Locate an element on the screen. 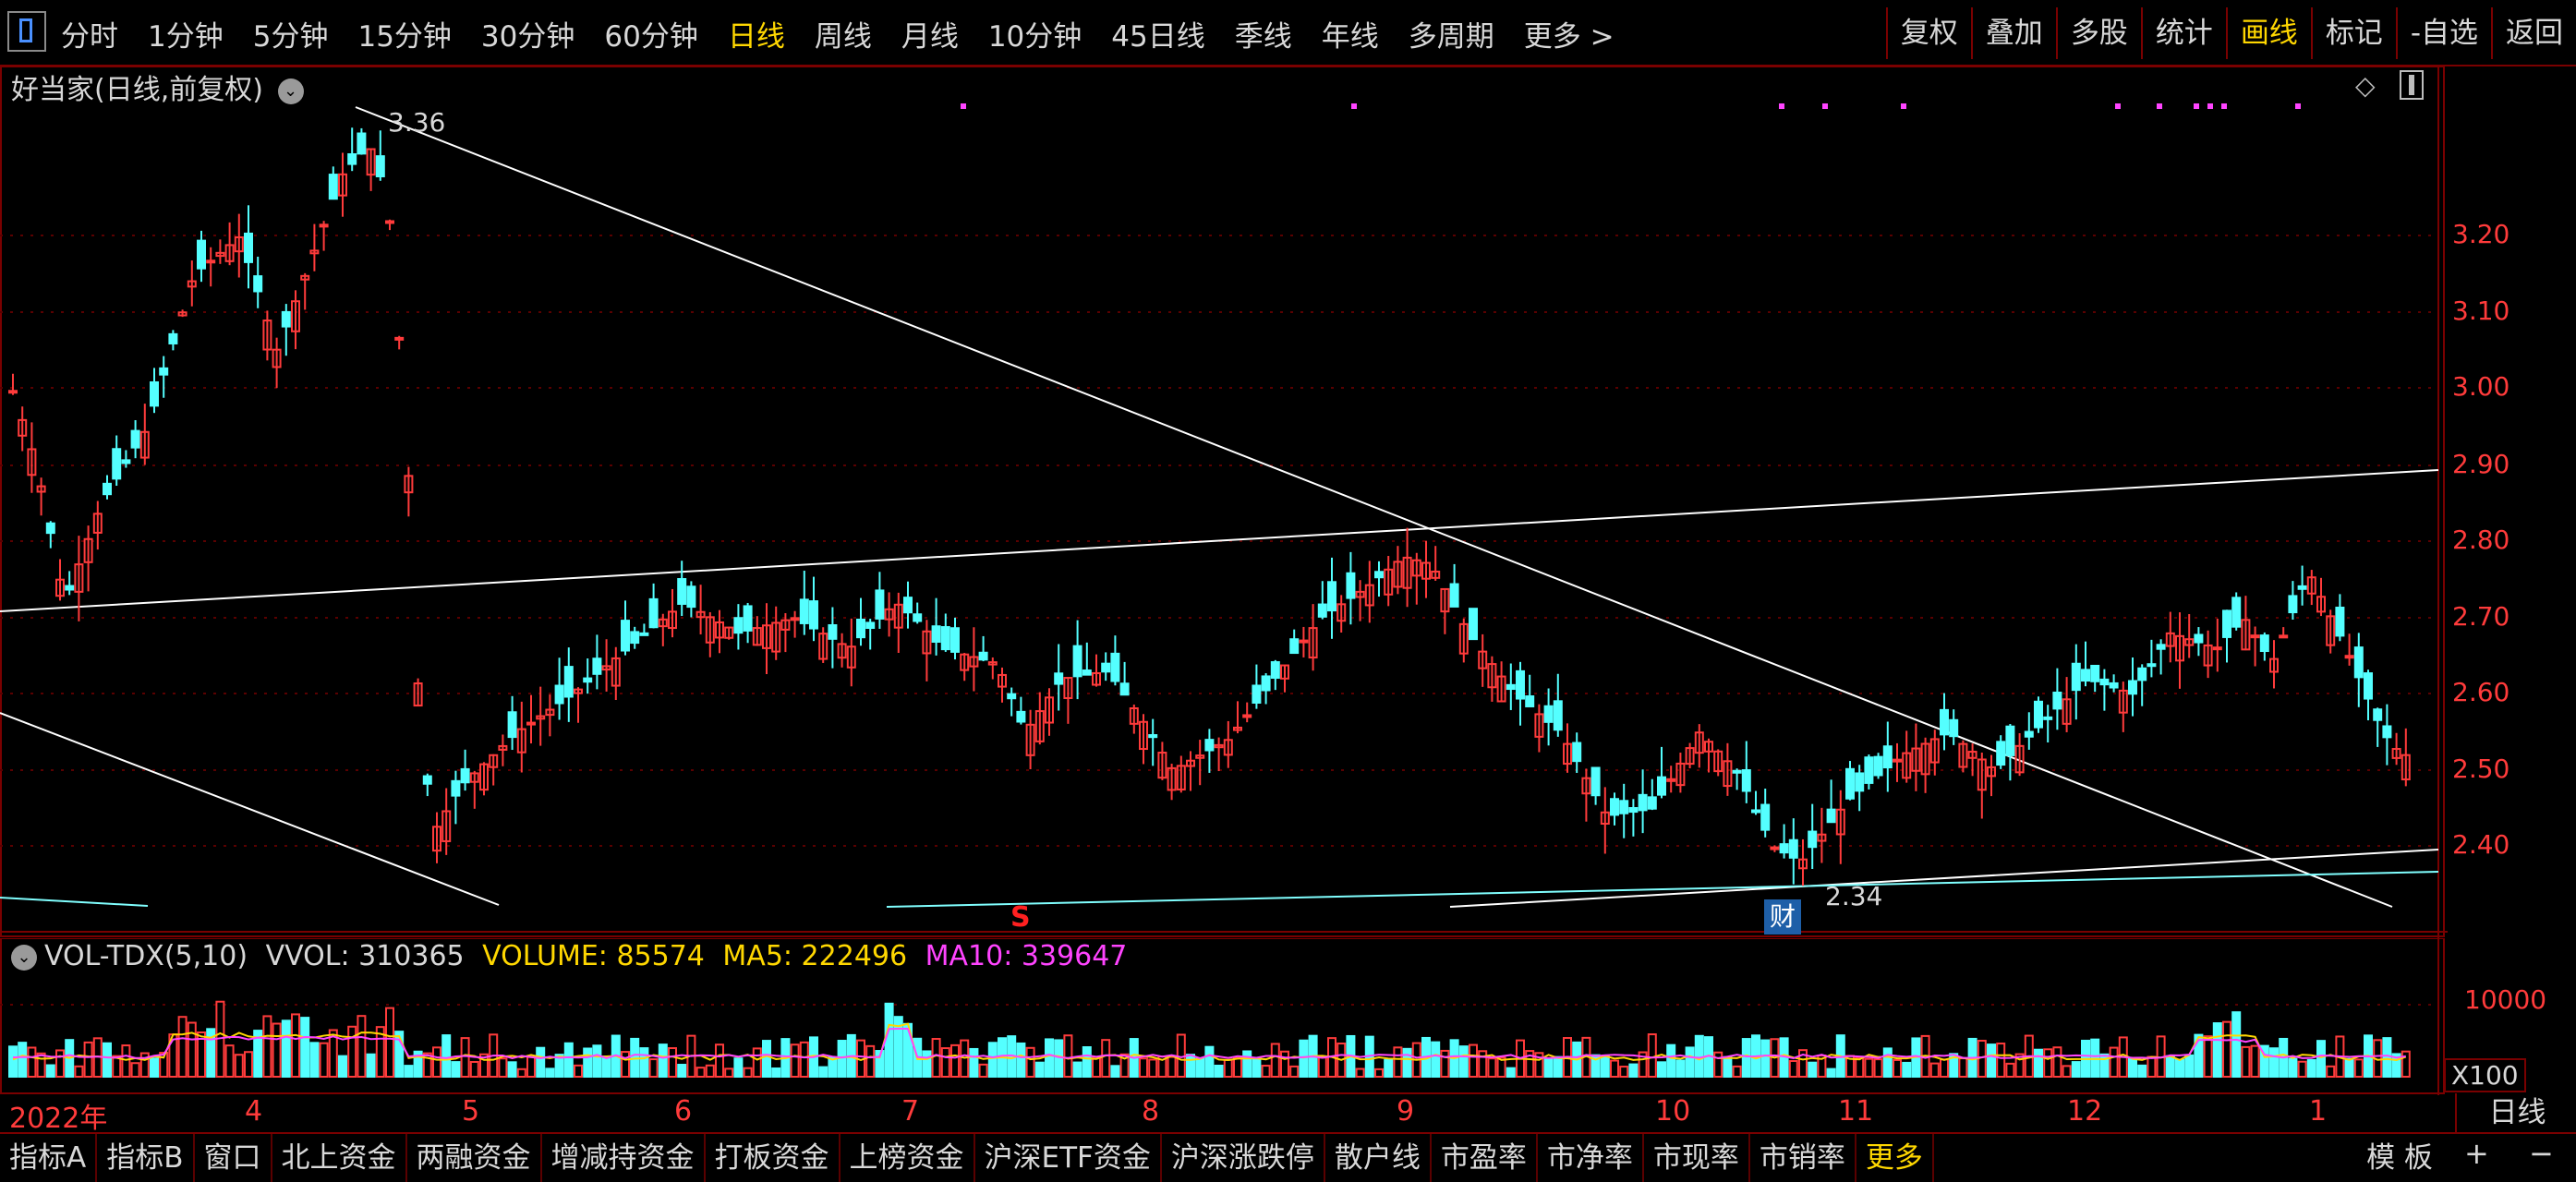 The height and width of the screenshot is (1182, 2576). function-tab-6: -自选 is located at coordinates (2443, 33).